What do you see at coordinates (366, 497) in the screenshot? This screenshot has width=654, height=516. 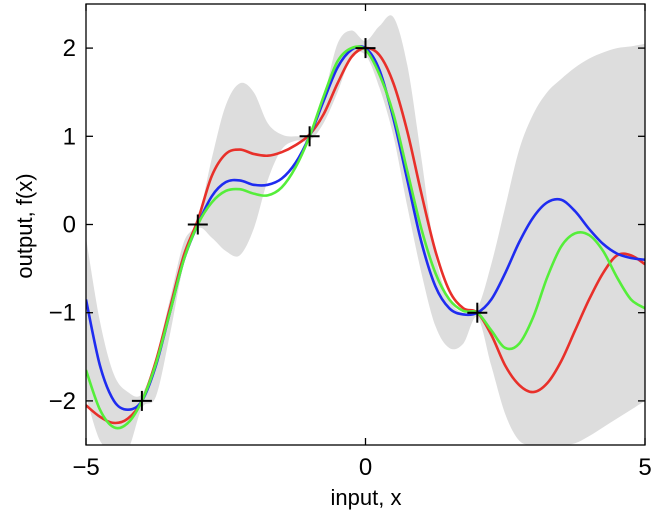 I see `x-axis-label: input, x` at bounding box center [366, 497].